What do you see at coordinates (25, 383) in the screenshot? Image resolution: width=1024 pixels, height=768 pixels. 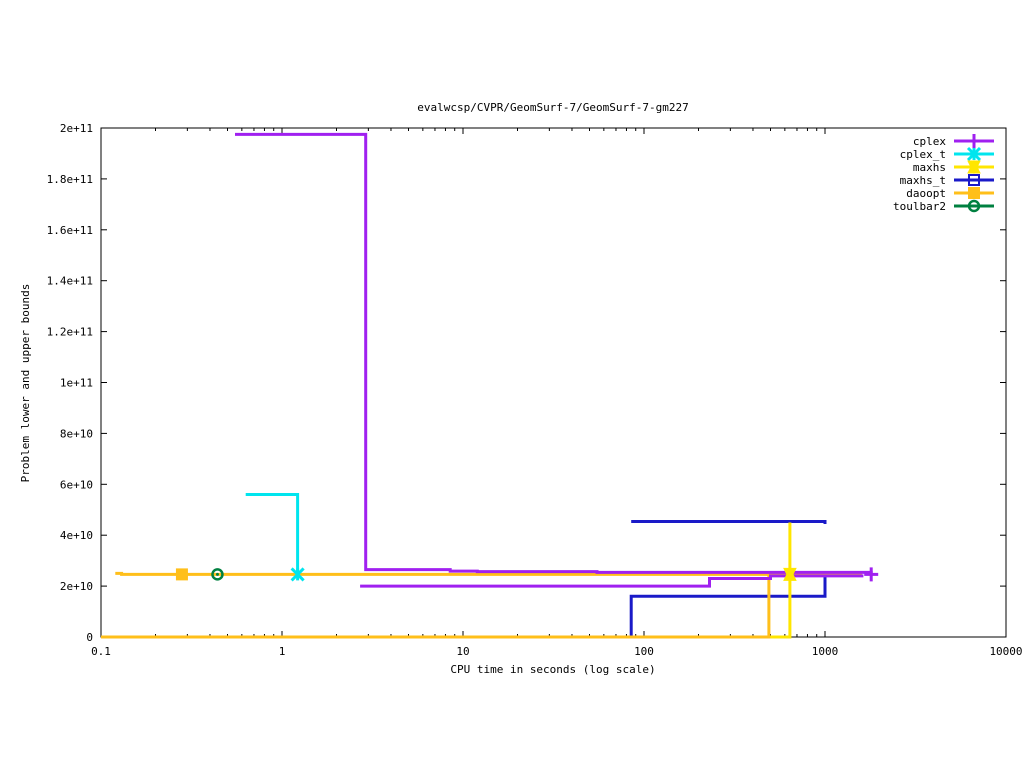 I see `y-axis-label: Problem lower and upper bounds` at bounding box center [25, 383].